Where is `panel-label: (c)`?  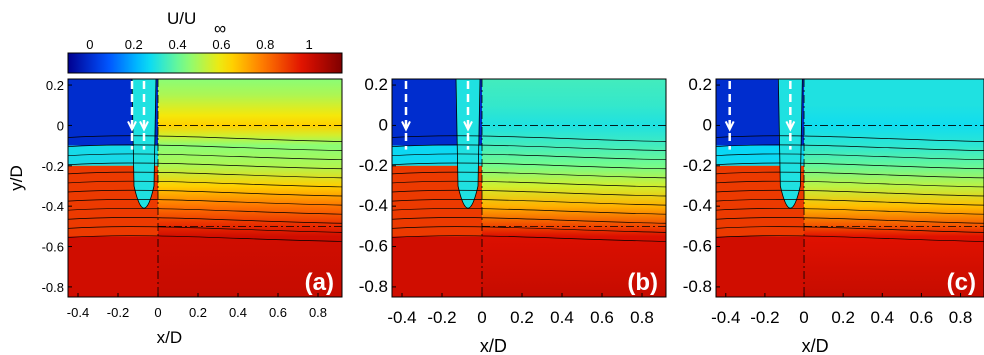
panel-label: (c) is located at coordinates (961, 282).